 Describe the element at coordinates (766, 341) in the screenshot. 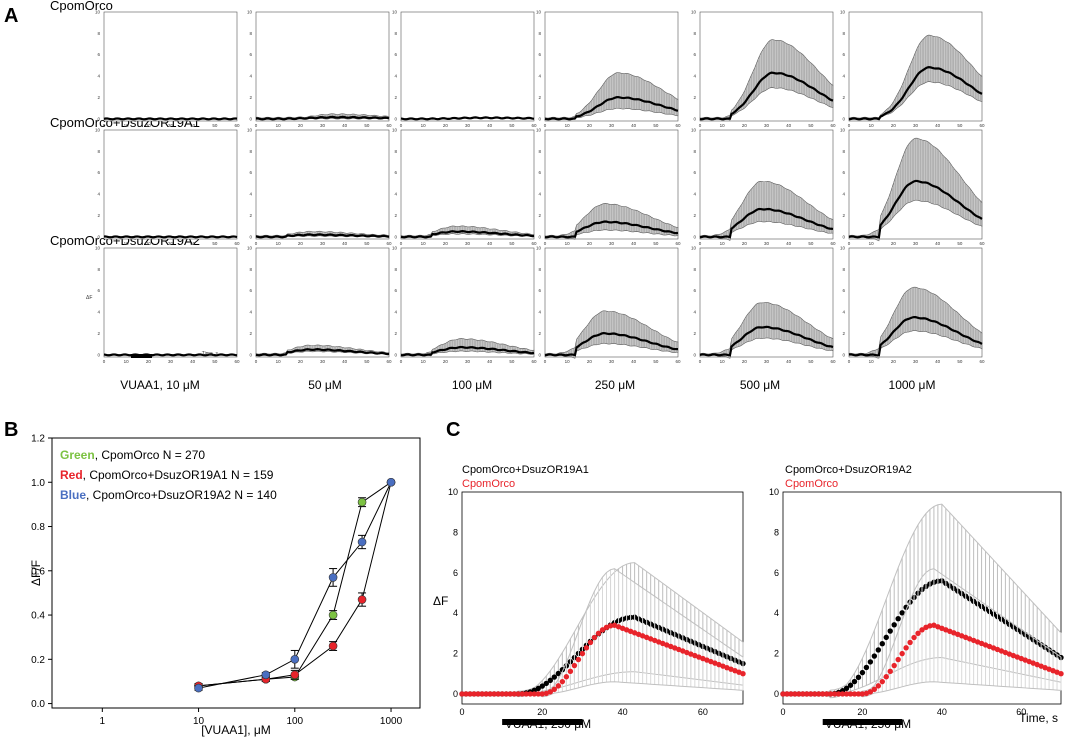

I see `mean-trace` at that location.